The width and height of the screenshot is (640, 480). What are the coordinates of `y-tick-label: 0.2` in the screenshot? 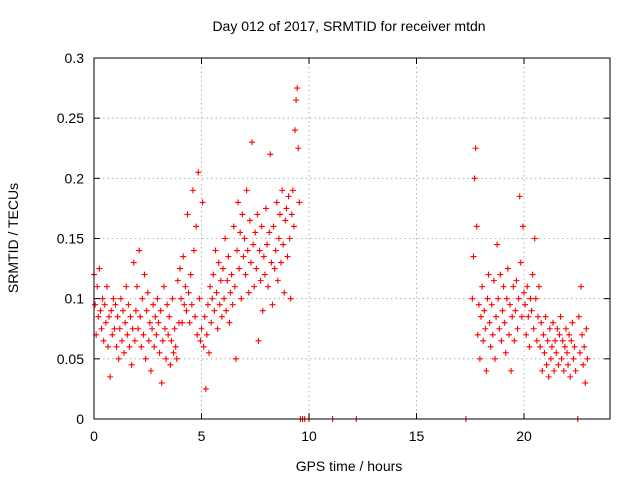 It's located at (75, 178).